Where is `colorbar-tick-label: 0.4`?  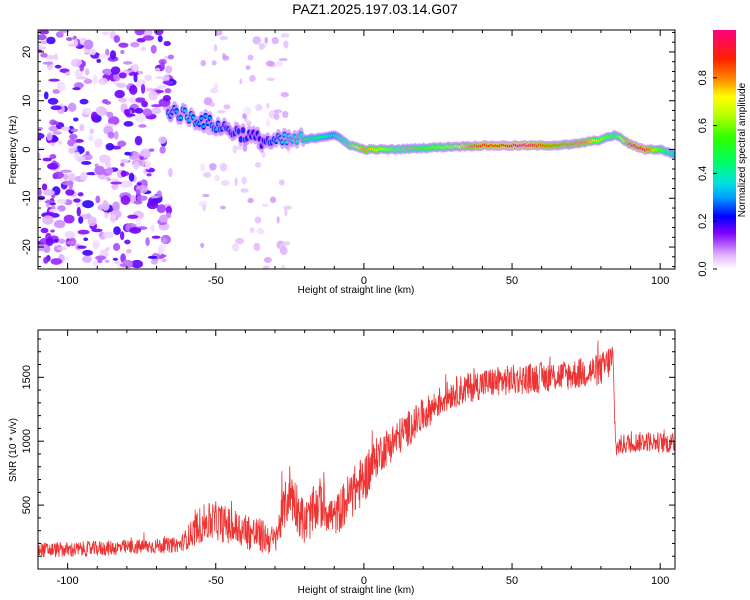 colorbar-tick-label: 0.4 is located at coordinates (703, 173).